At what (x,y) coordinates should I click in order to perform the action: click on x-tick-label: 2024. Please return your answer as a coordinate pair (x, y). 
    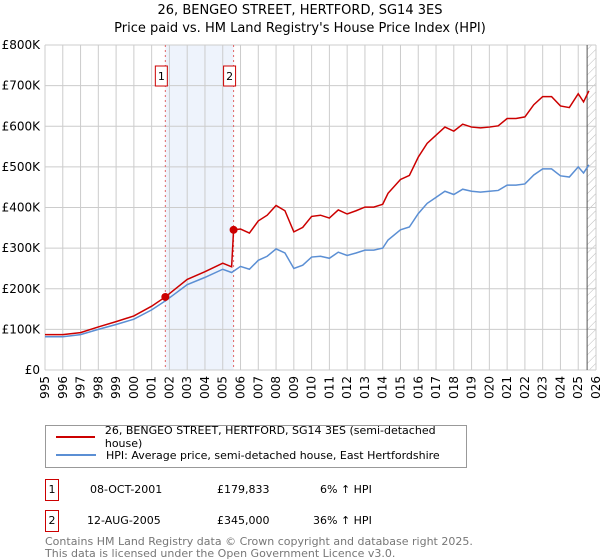
    Looking at the image, I should click on (560, 388).